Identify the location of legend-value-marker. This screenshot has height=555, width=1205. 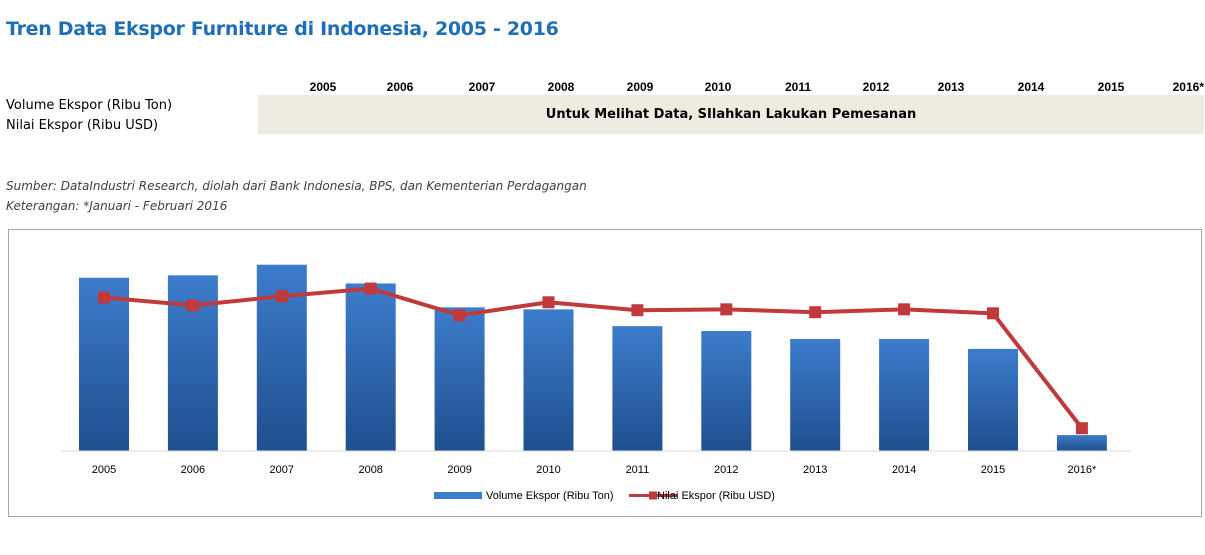
(653, 495).